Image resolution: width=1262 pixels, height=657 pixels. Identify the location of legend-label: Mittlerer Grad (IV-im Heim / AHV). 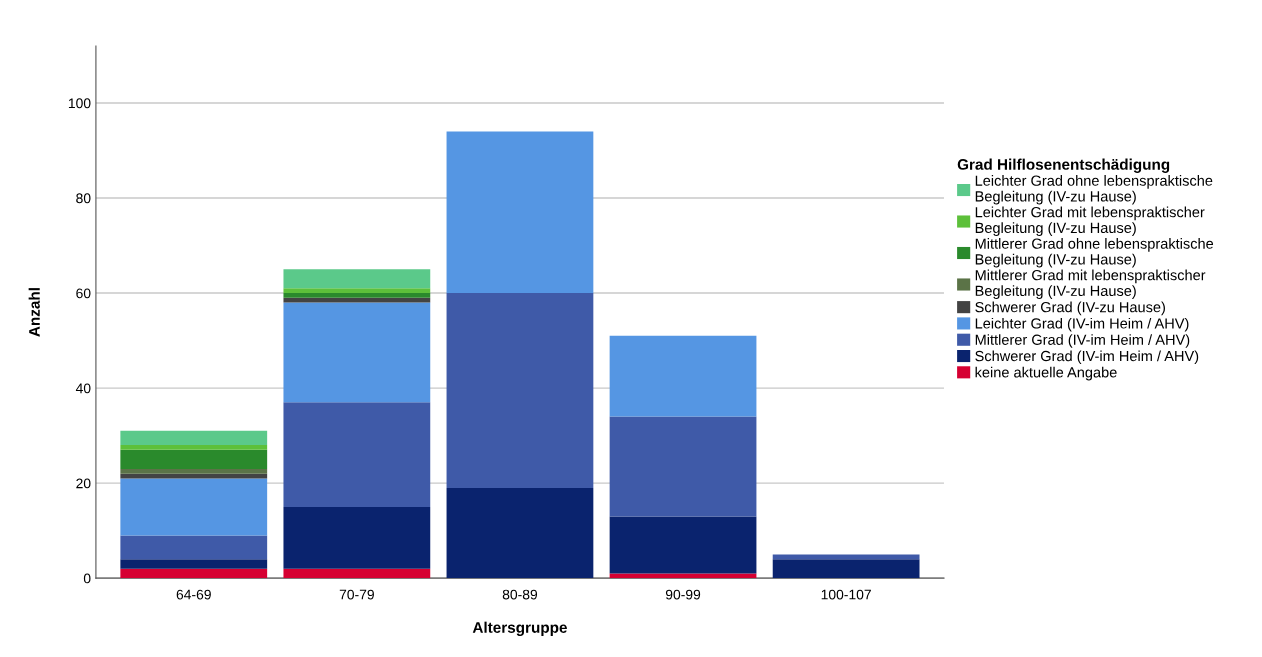
(1082, 341).